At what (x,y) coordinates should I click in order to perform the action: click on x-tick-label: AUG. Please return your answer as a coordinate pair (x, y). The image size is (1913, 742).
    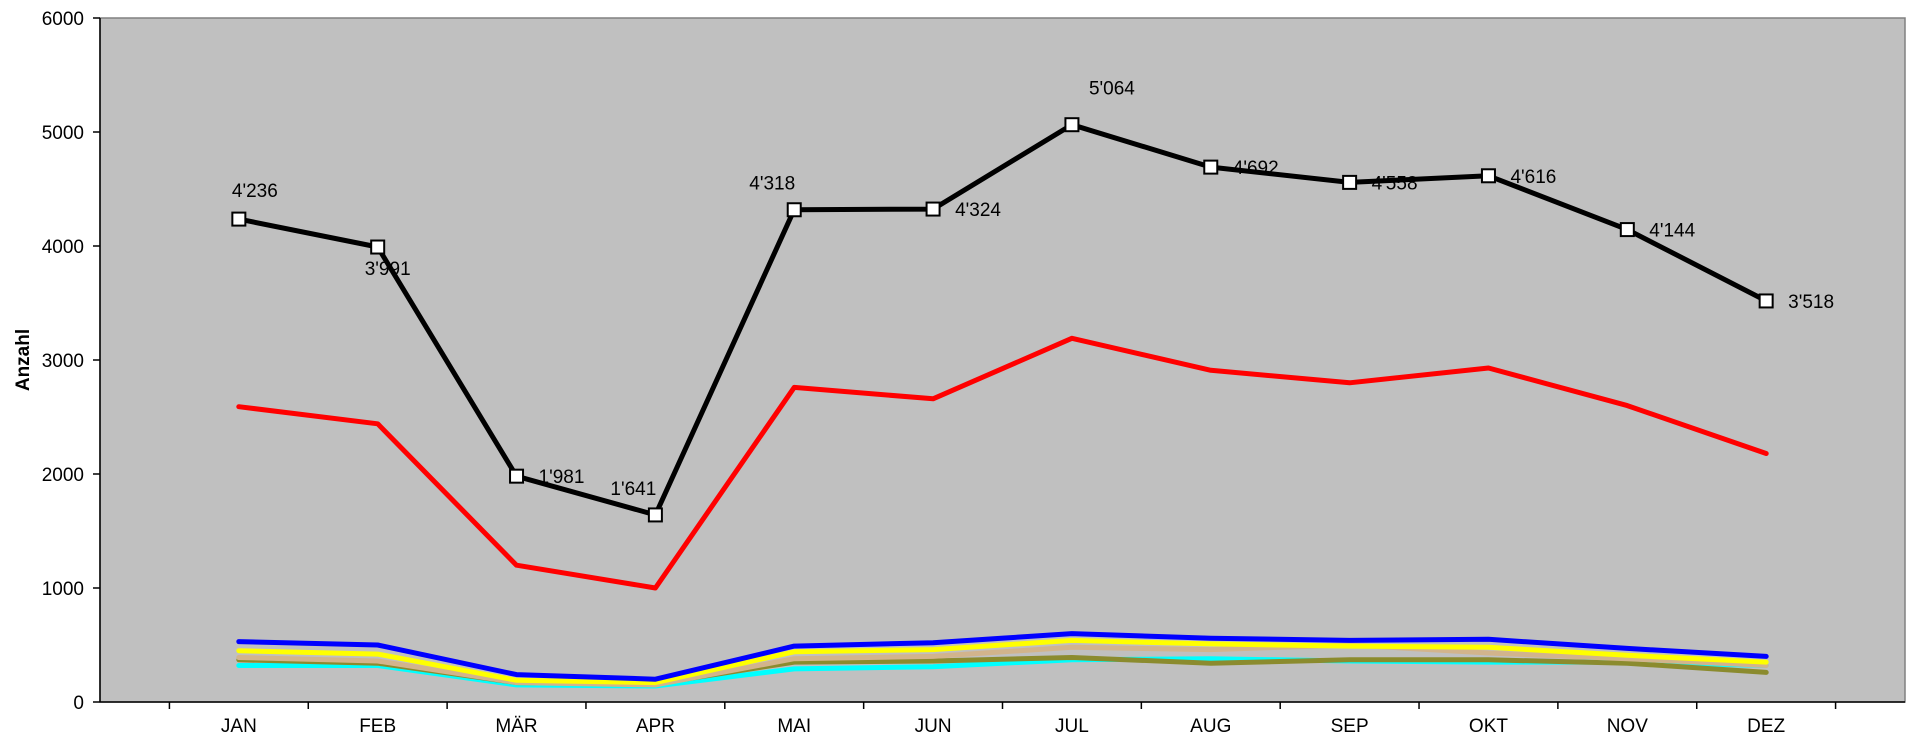
    Looking at the image, I should click on (1210, 726).